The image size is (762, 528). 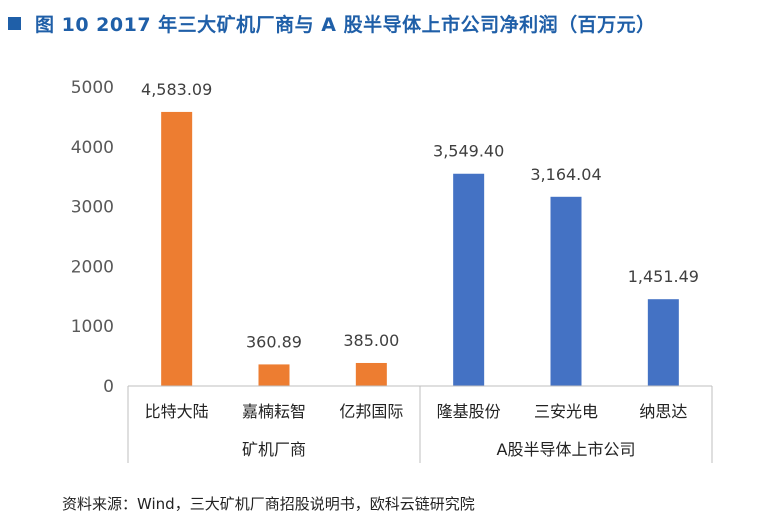 What do you see at coordinates (92, 208) in the screenshot?
I see `y-tick-label: 3000` at bounding box center [92, 208].